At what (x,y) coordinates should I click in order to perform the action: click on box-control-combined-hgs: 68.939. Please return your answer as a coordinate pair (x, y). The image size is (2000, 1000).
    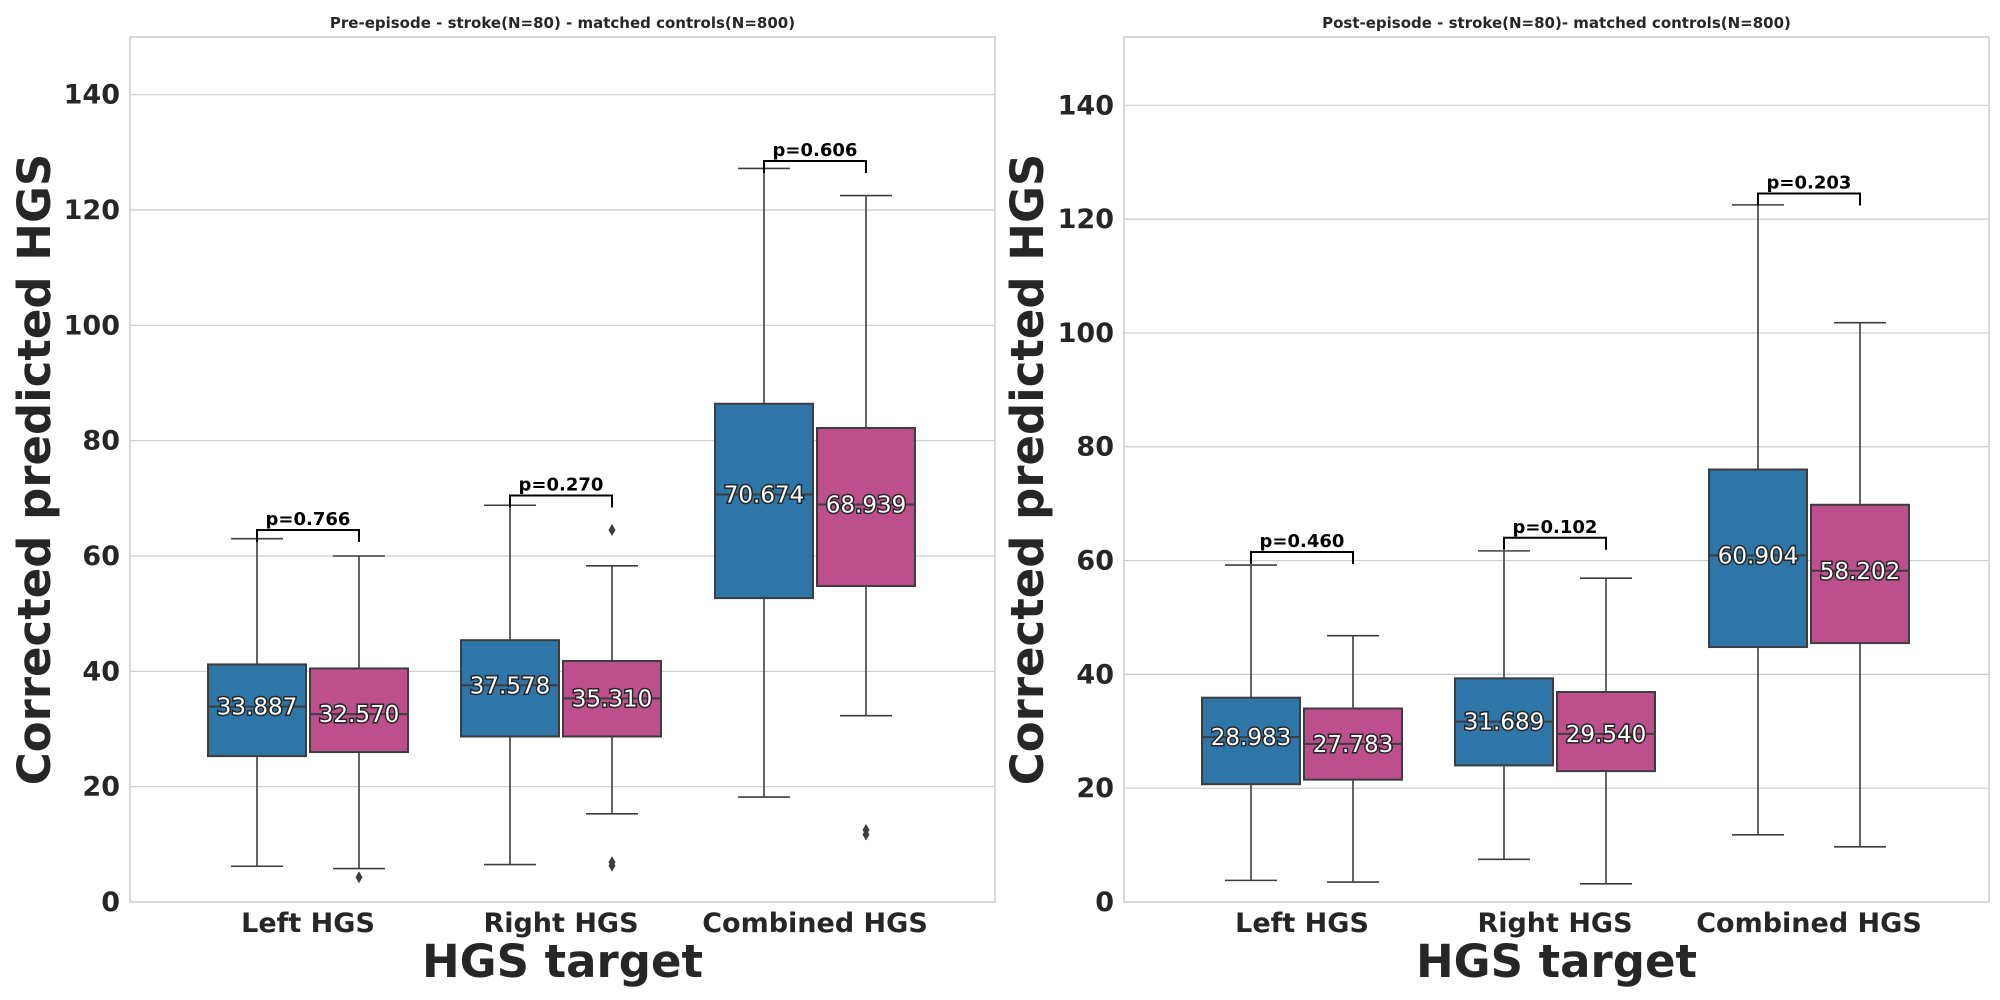
    Looking at the image, I should click on (866, 517).